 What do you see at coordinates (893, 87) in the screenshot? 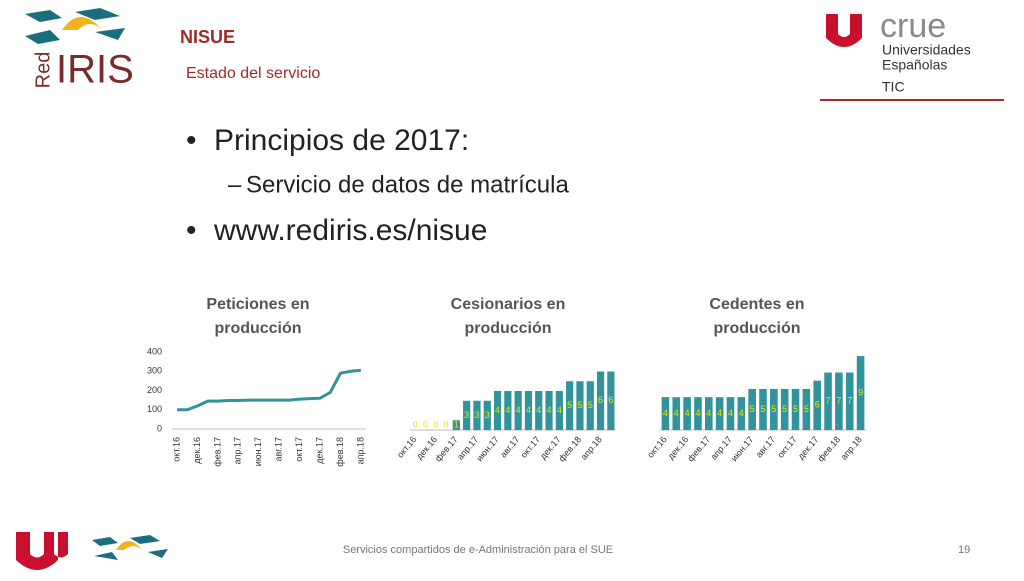
I see `logo-text: TIC` at bounding box center [893, 87].